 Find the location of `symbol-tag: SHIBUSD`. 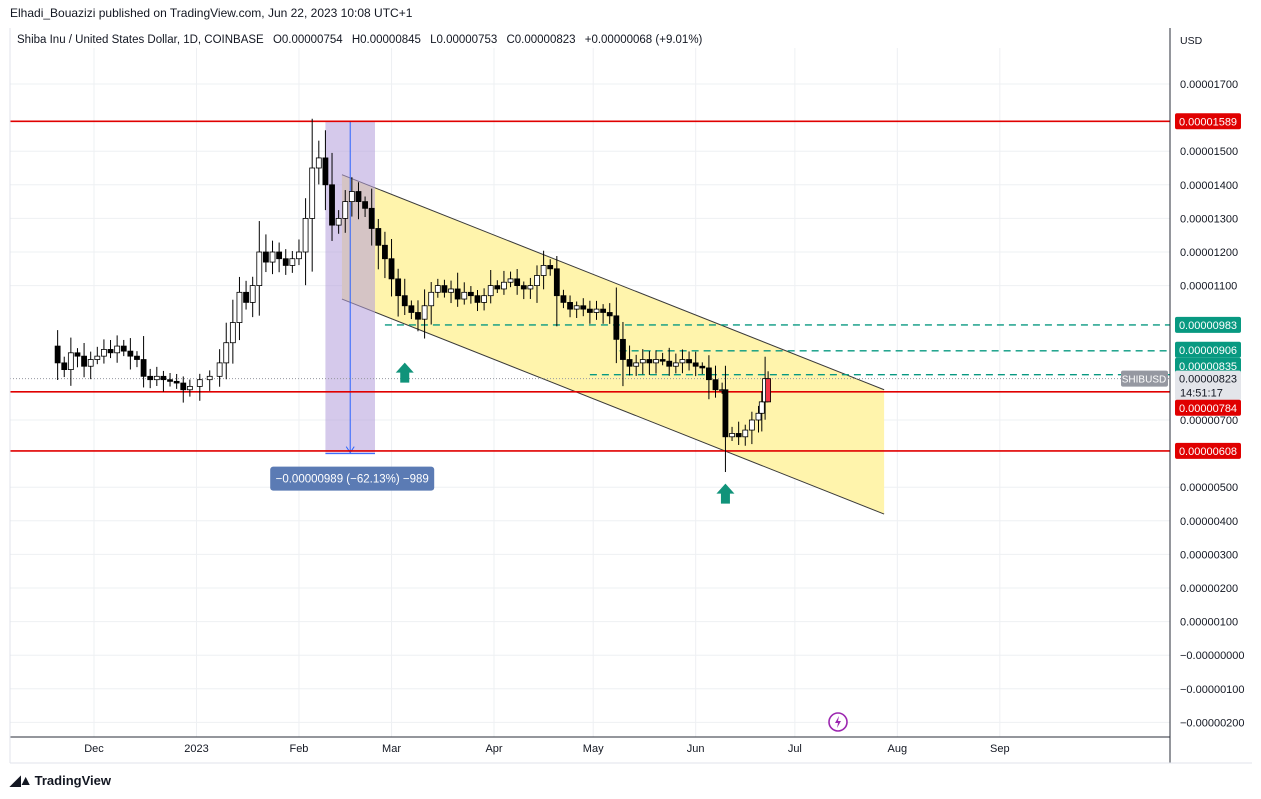

symbol-tag: SHIBUSD is located at coordinates (1144, 380).